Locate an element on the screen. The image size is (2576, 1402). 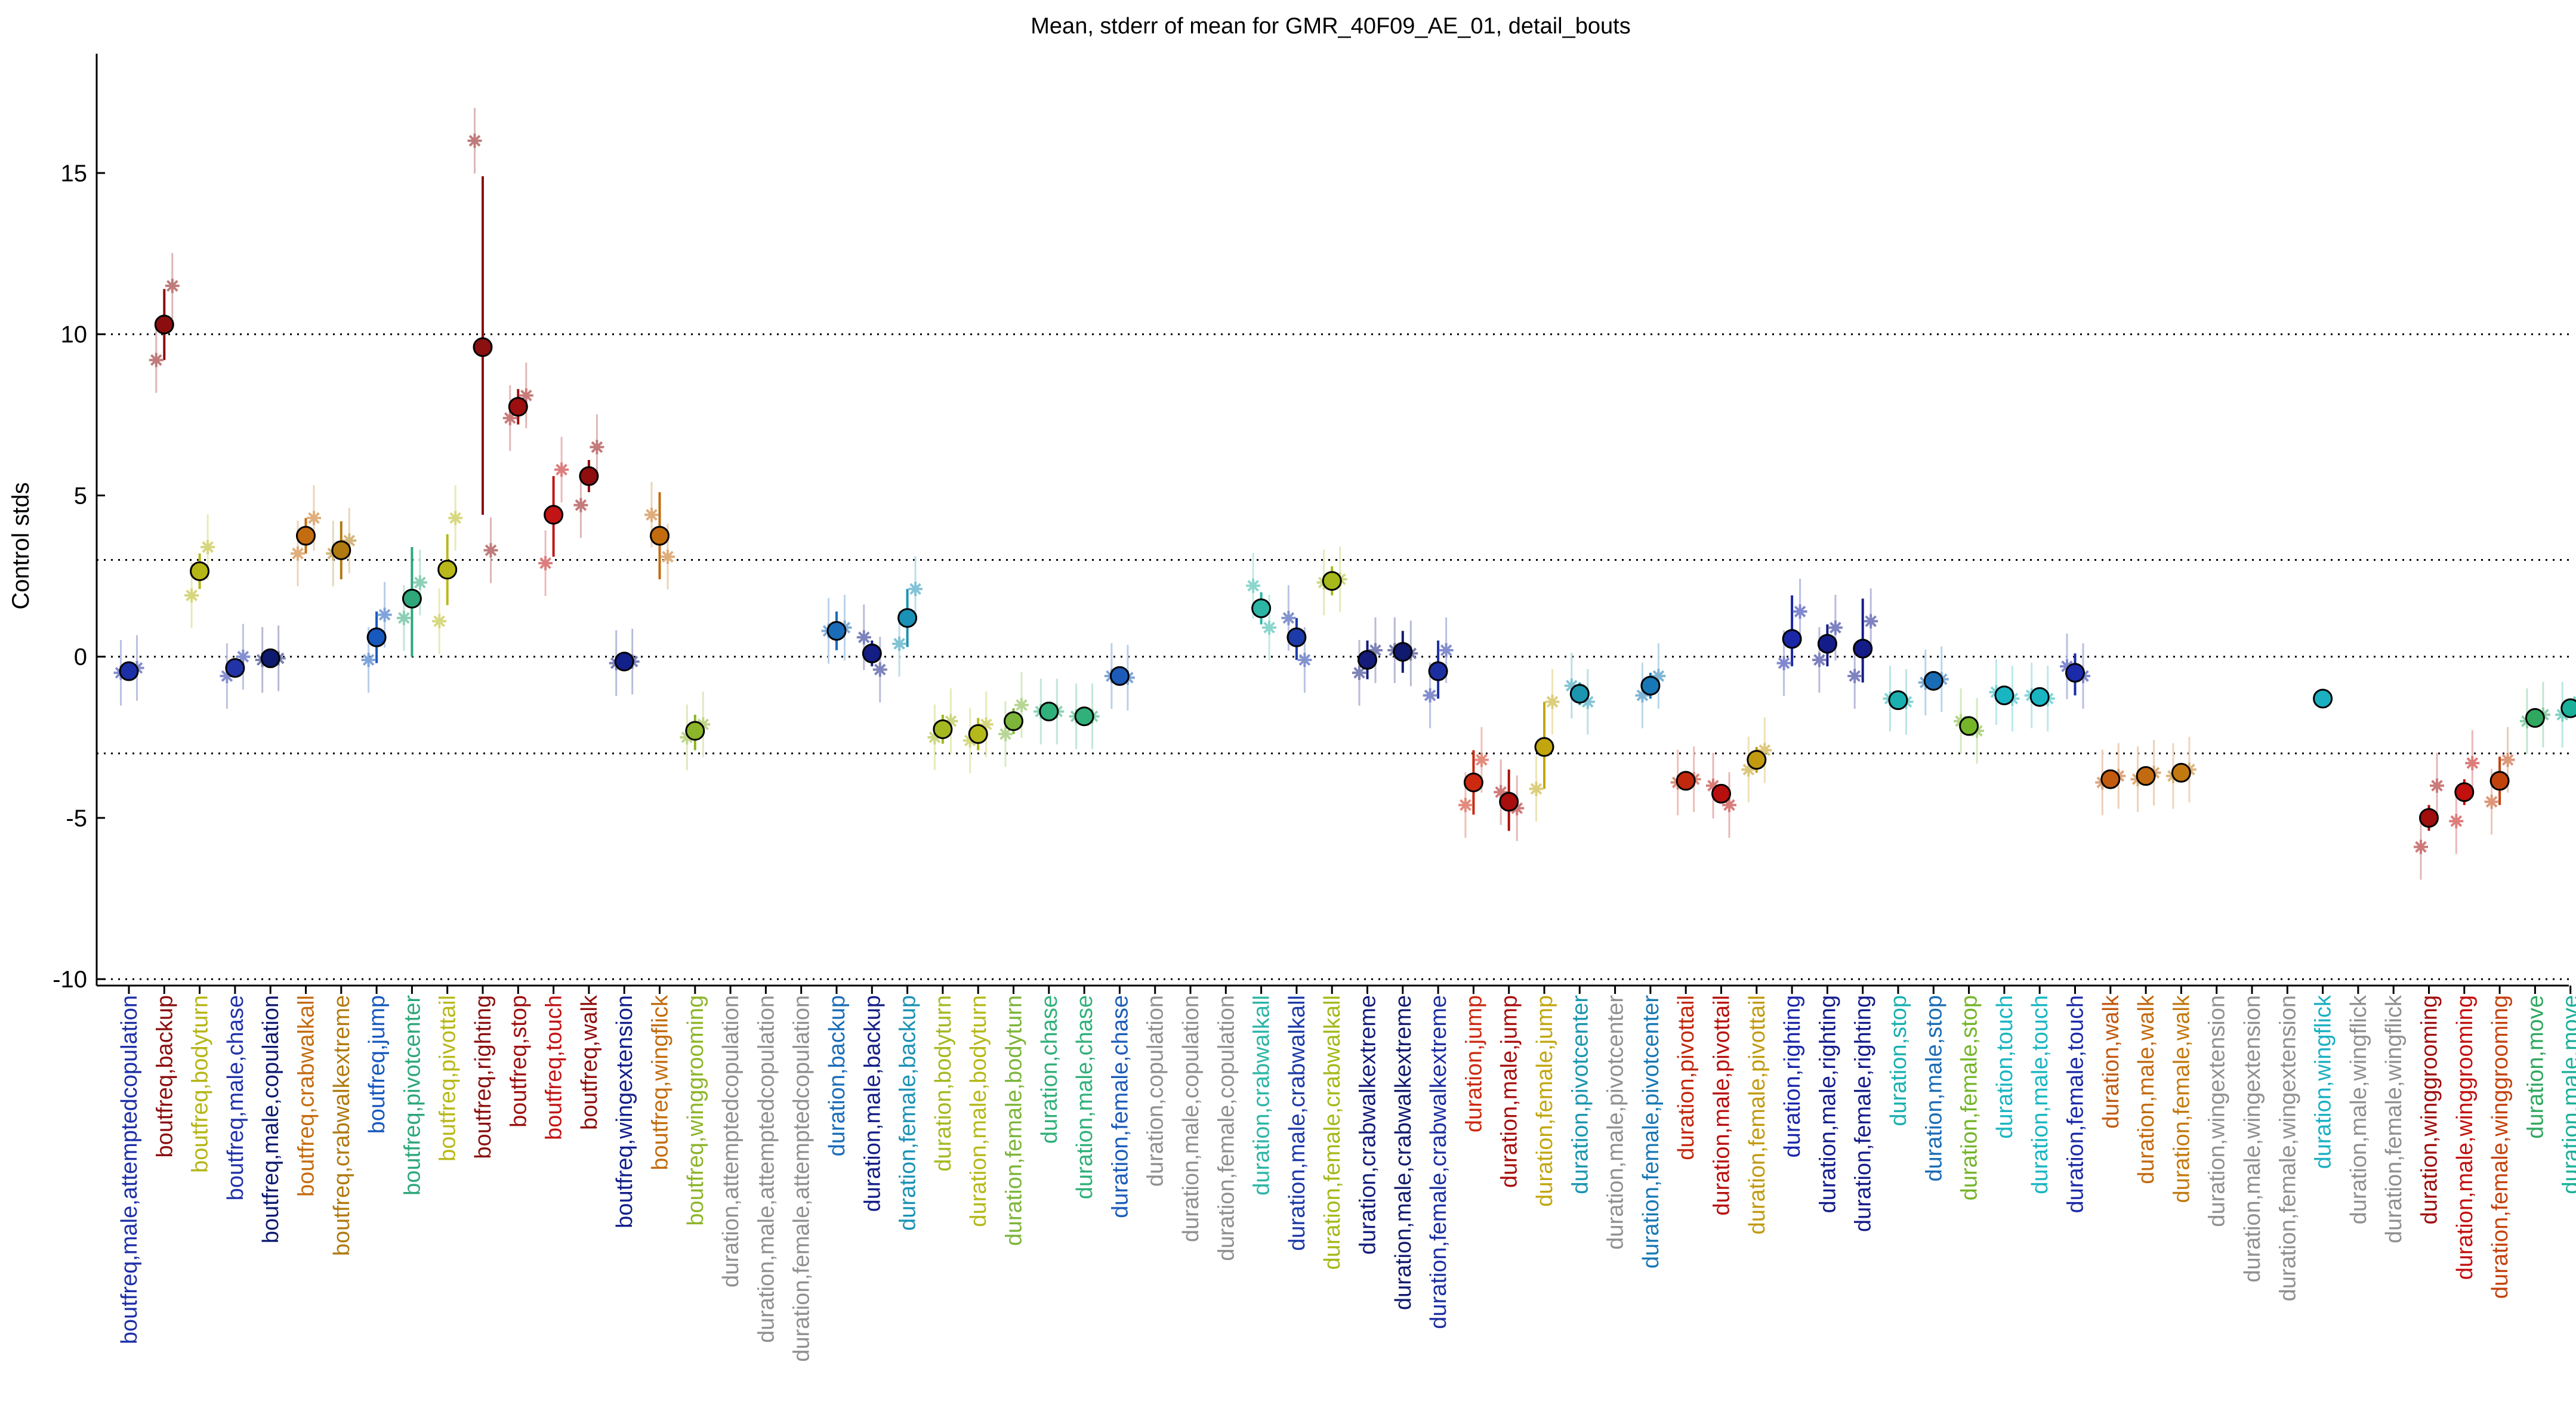
x-tick-label: boutfreq,male,chase is located at coordinates (236, 1097).